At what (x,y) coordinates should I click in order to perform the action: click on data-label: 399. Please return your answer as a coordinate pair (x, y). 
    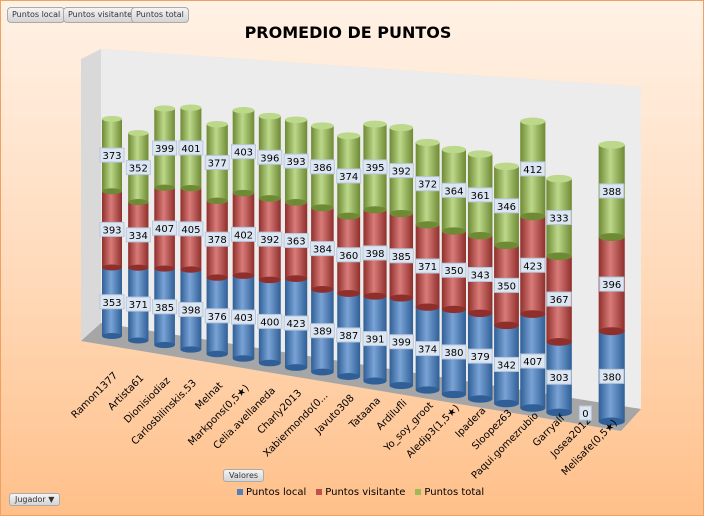
    Looking at the image, I should click on (401, 343).